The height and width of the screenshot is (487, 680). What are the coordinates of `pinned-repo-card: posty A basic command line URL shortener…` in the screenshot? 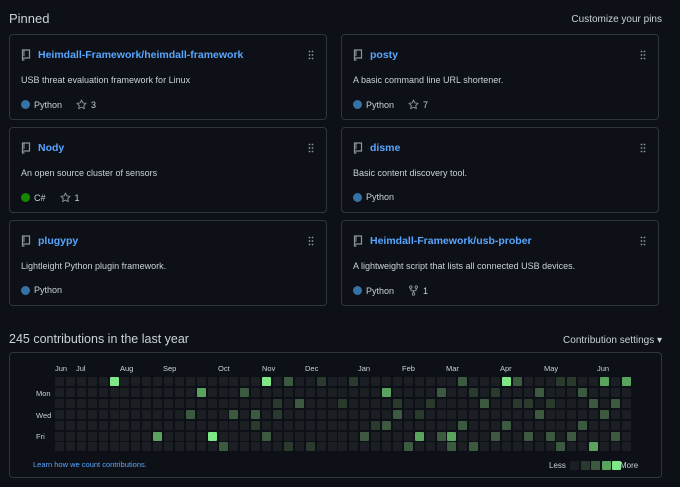 It's located at (500, 77).